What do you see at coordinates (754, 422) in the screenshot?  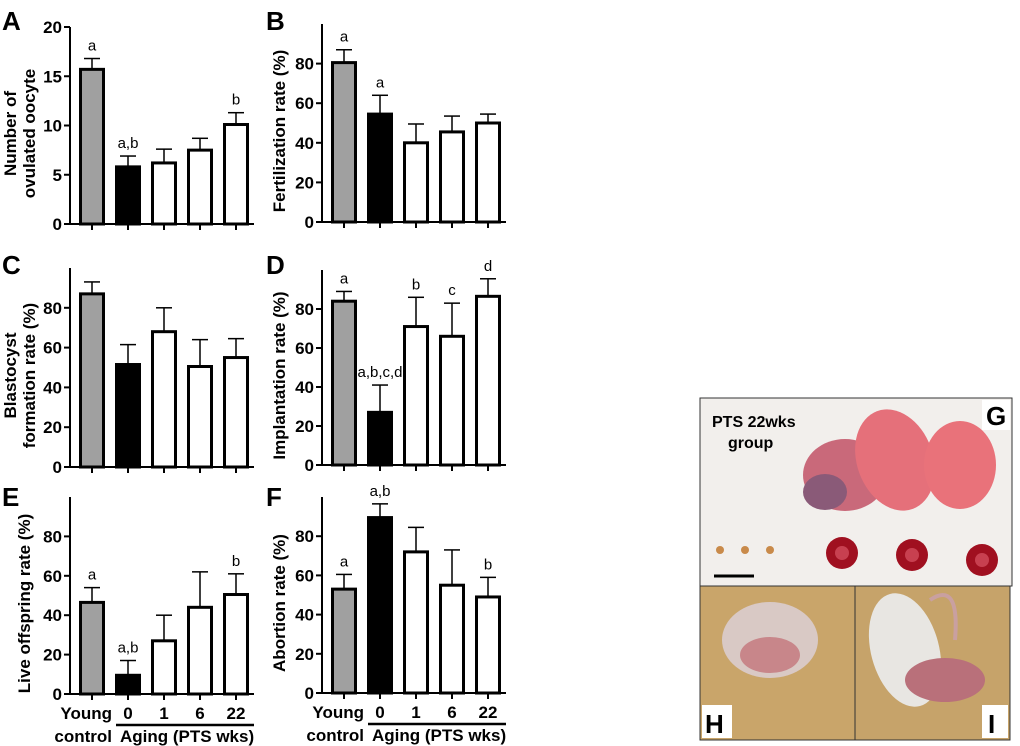 I see `photo-g-caption-line1: PTS 22wks` at bounding box center [754, 422].